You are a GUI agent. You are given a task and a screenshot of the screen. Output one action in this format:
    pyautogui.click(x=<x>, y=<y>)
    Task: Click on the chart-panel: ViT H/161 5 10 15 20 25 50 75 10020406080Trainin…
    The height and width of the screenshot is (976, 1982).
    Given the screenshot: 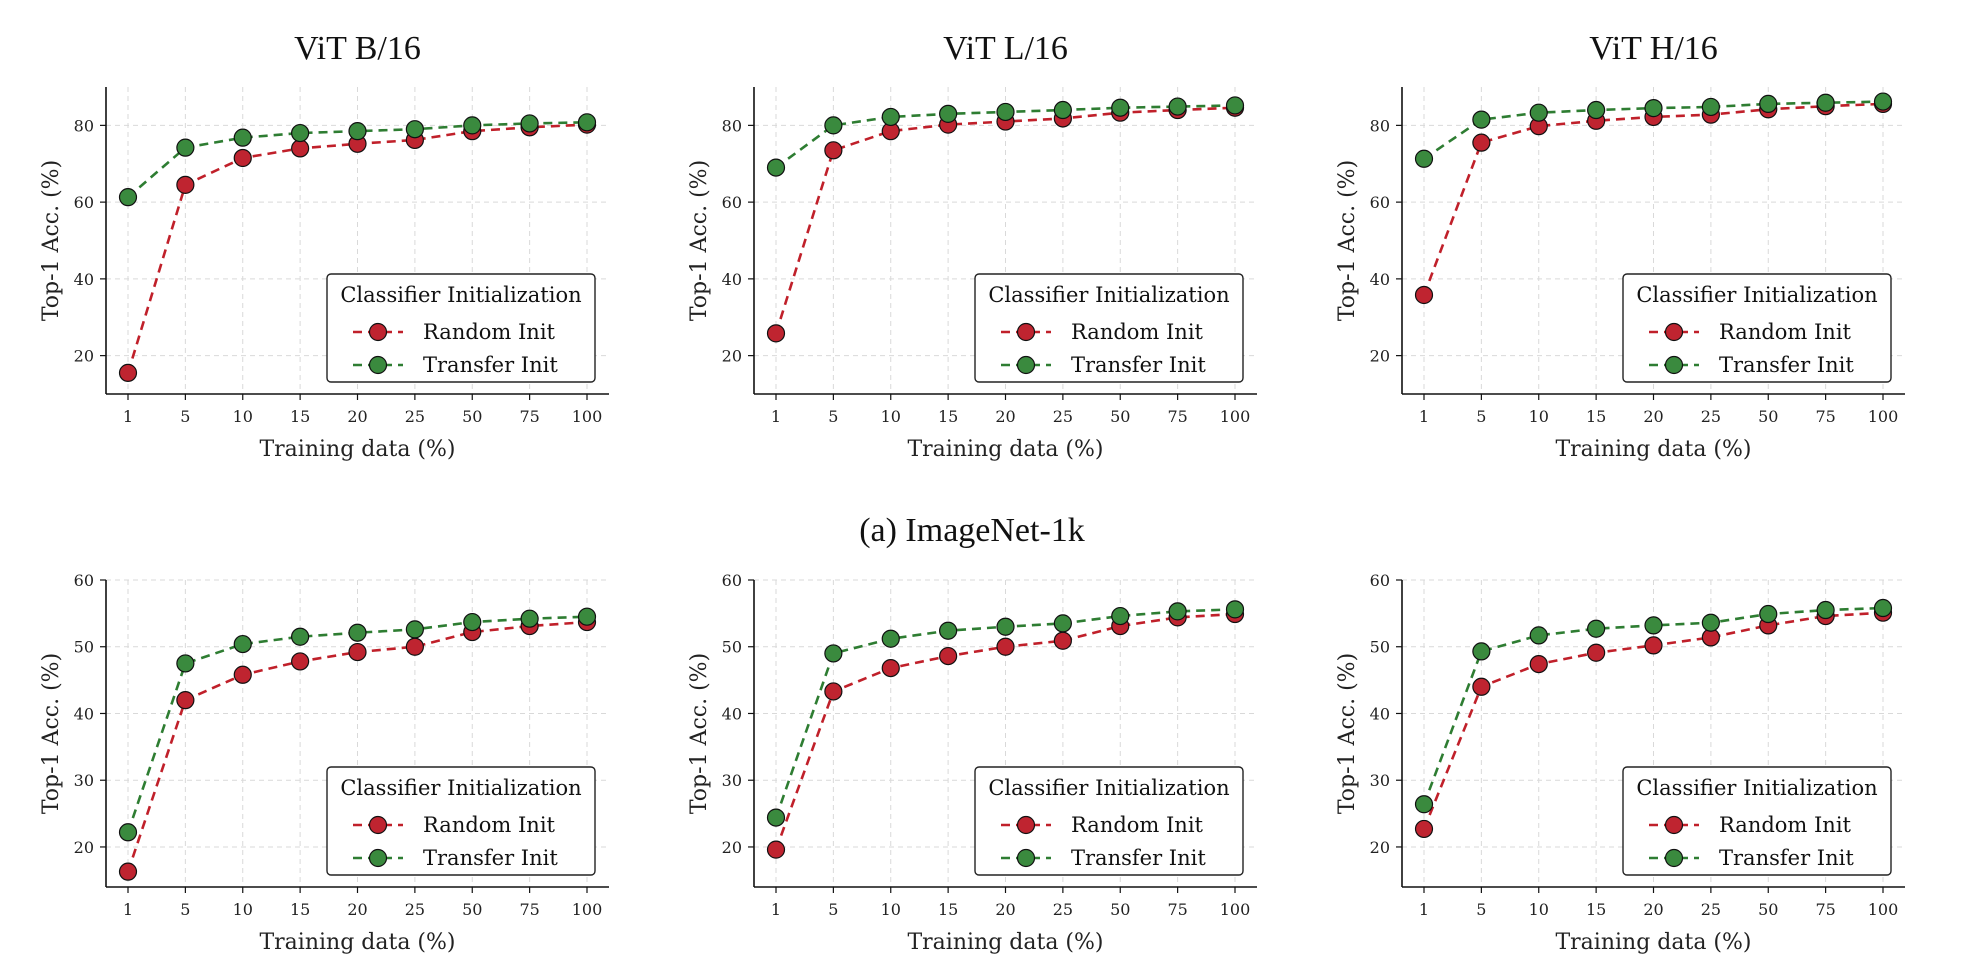 What is the action you would take?
    pyautogui.click(x=1620, y=246)
    